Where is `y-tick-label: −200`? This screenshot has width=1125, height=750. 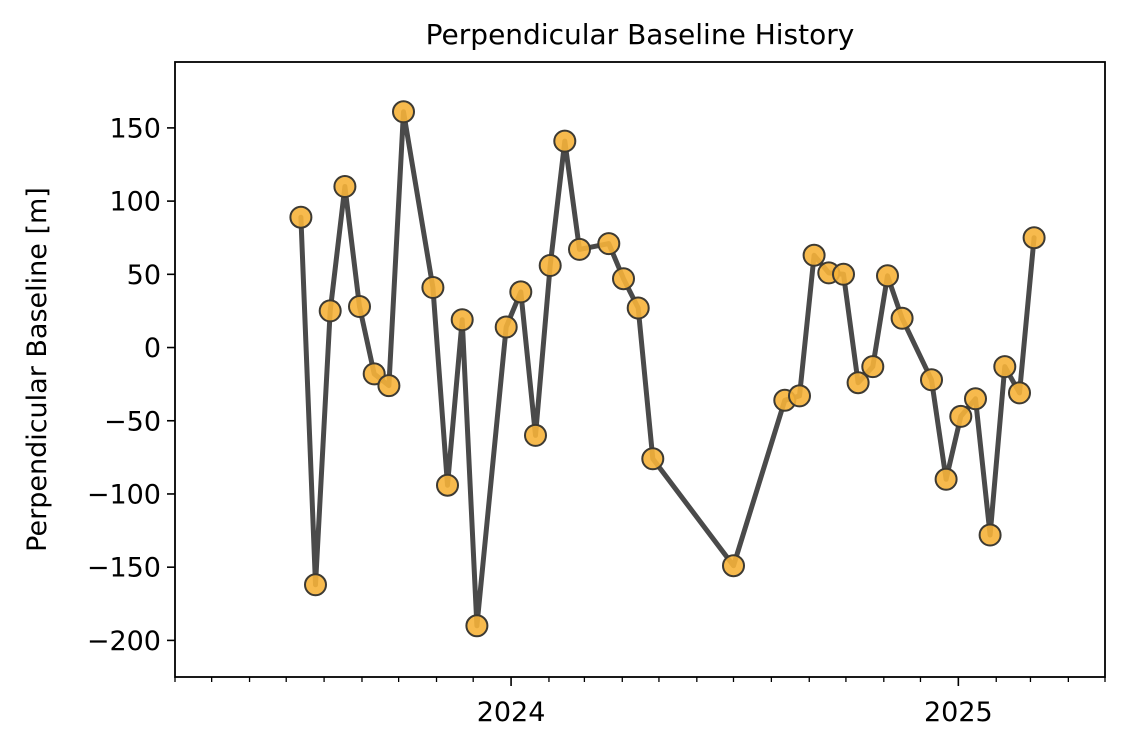 y-tick-label: −200 is located at coordinates (124, 641).